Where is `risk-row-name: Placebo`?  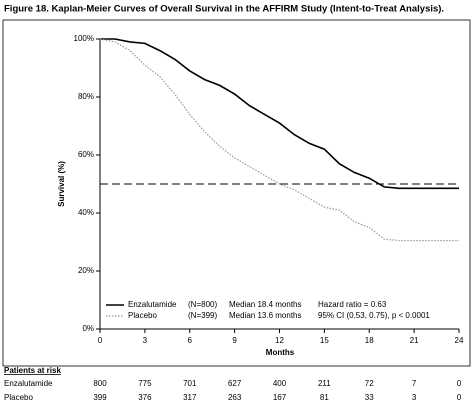 risk-row-name: Placebo is located at coordinates (18, 397).